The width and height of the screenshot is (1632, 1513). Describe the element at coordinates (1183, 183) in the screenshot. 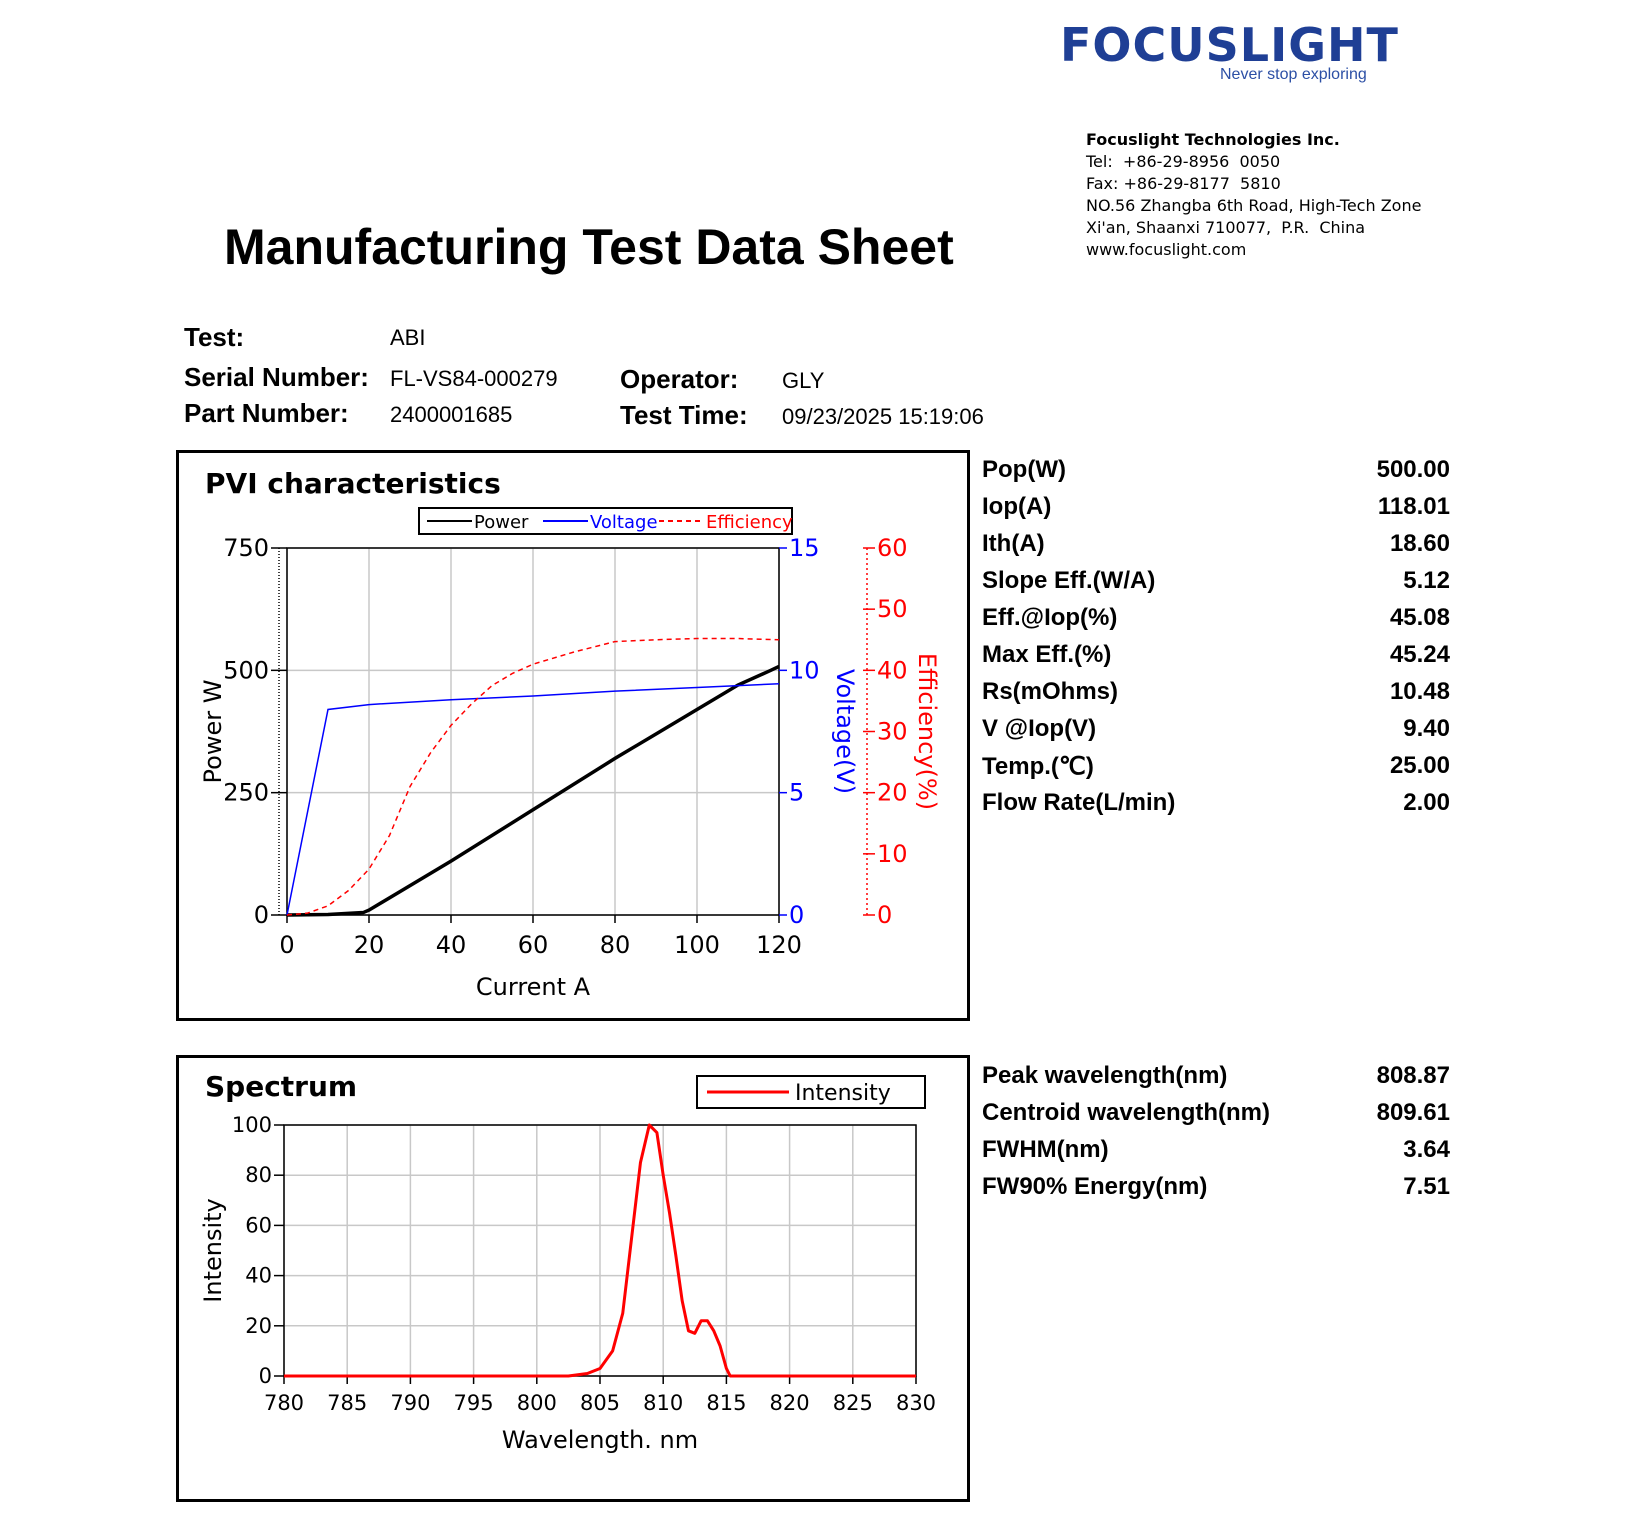

I see `company-fax: Fax: +86-29-8177 5810` at that location.